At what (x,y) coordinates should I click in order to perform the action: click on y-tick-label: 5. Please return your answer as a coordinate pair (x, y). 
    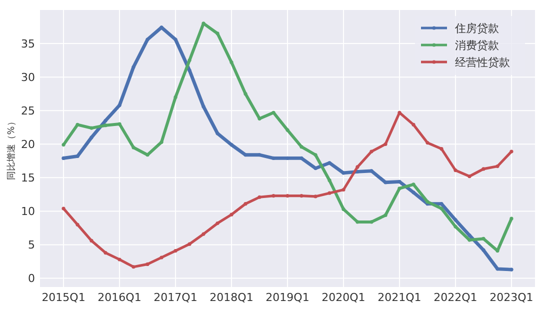
    Looking at the image, I should click on (31, 245).